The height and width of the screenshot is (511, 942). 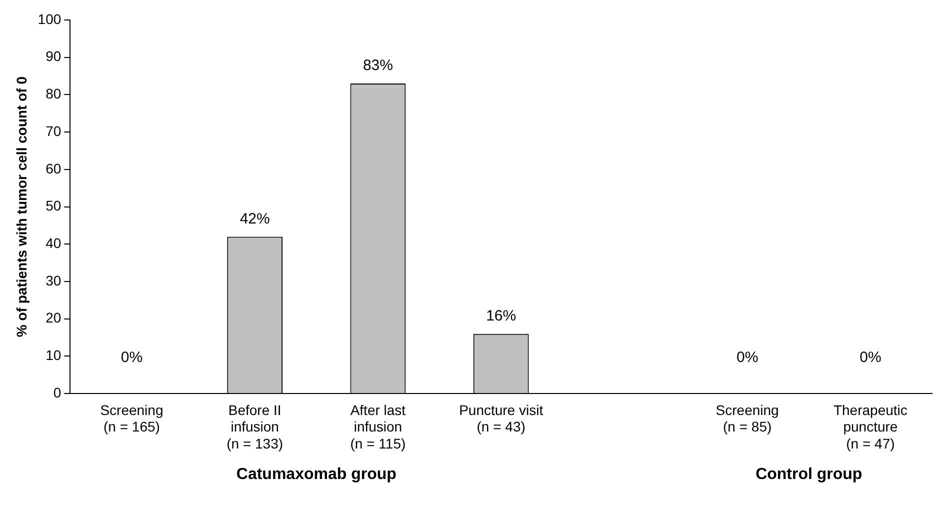 What do you see at coordinates (132, 418) in the screenshot?
I see `x-tick-label: Screening (n = 165)` at bounding box center [132, 418].